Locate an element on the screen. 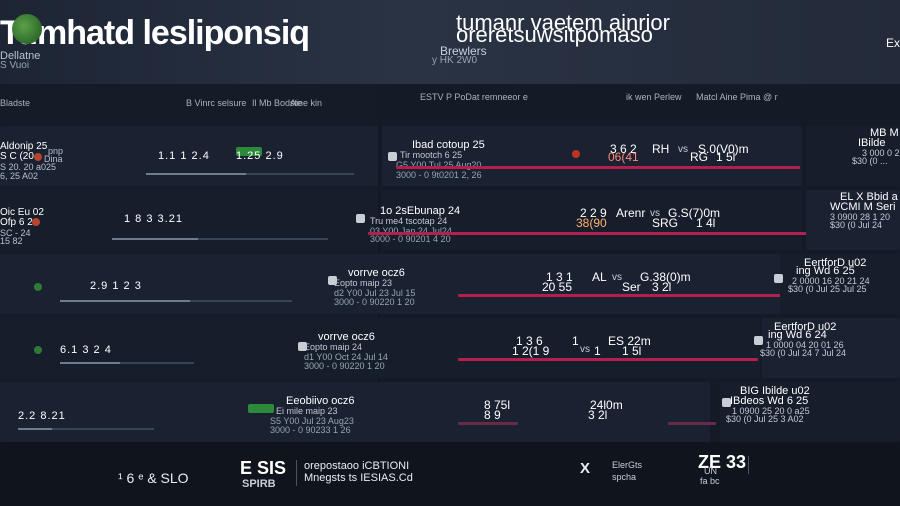 The image size is (900, 506). team-c: RG is located at coordinates (699, 157).